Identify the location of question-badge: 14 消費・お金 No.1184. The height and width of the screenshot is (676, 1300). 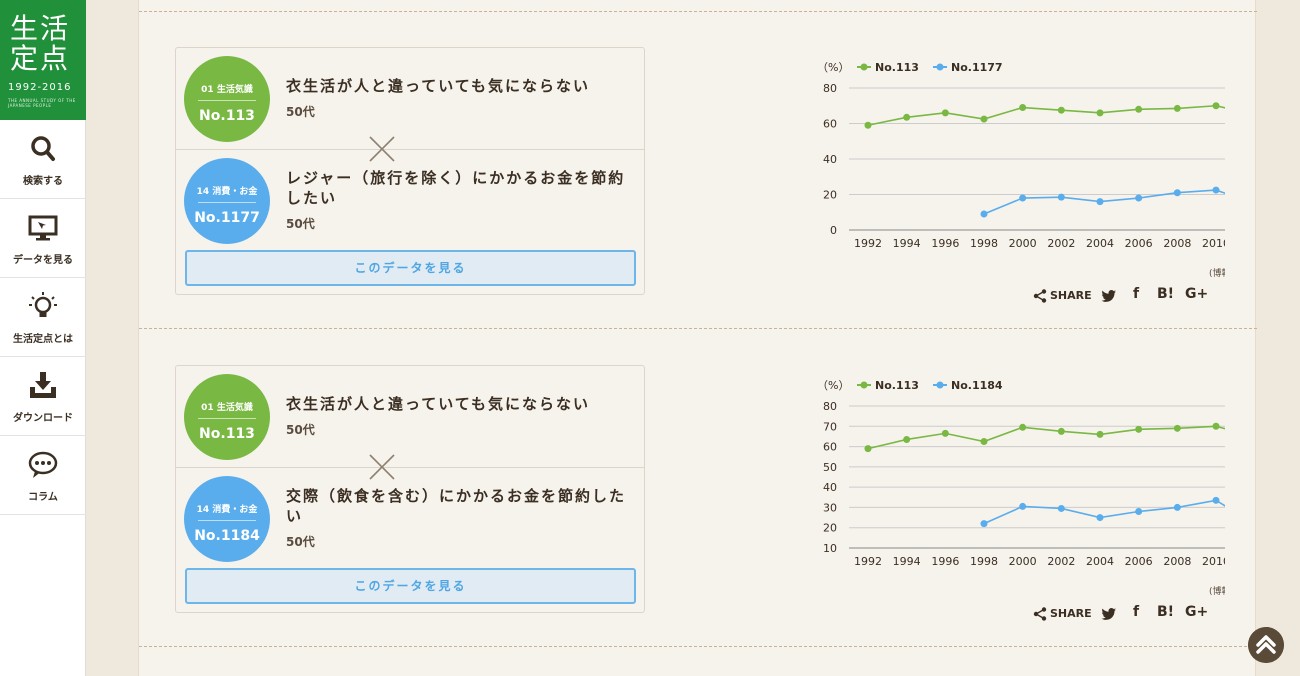
(227, 519).